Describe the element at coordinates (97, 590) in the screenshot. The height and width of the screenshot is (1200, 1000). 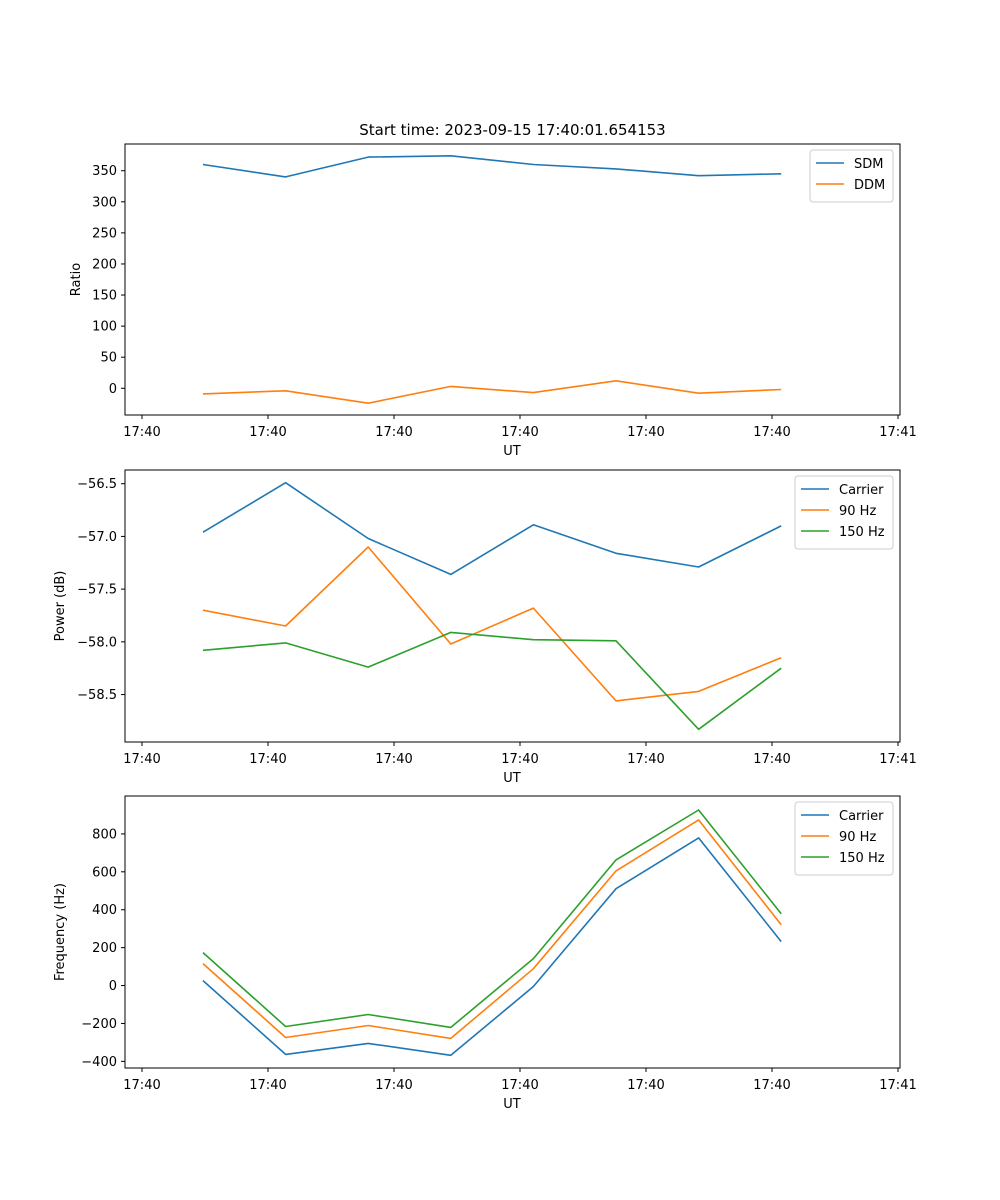
I see `y-tick-label: −57.5` at that location.